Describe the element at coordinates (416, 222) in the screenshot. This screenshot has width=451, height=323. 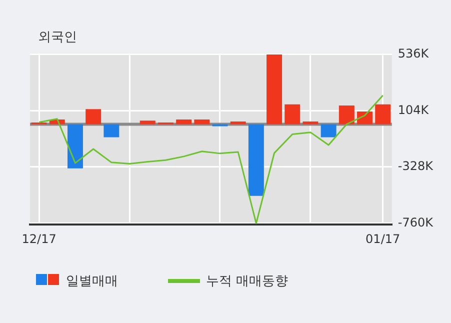
I see `y-tick-label: -760K` at that location.